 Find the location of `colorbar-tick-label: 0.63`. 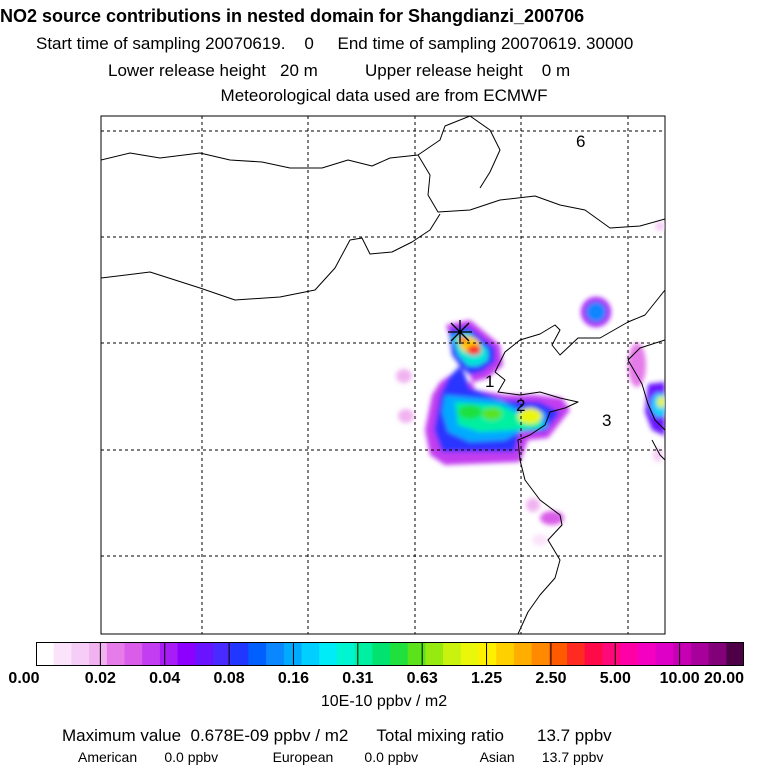

colorbar-tick-label: 0.63 is located at coordinates (422, 678).